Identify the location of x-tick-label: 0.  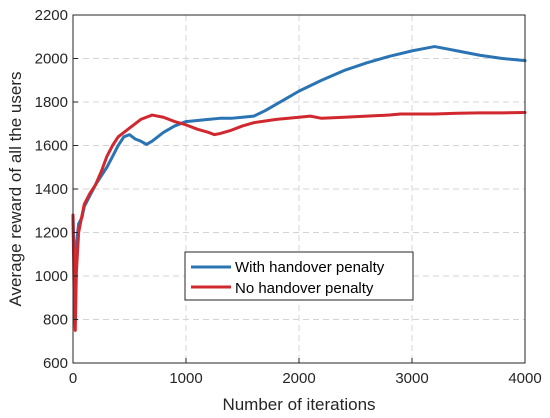
(73, 378).